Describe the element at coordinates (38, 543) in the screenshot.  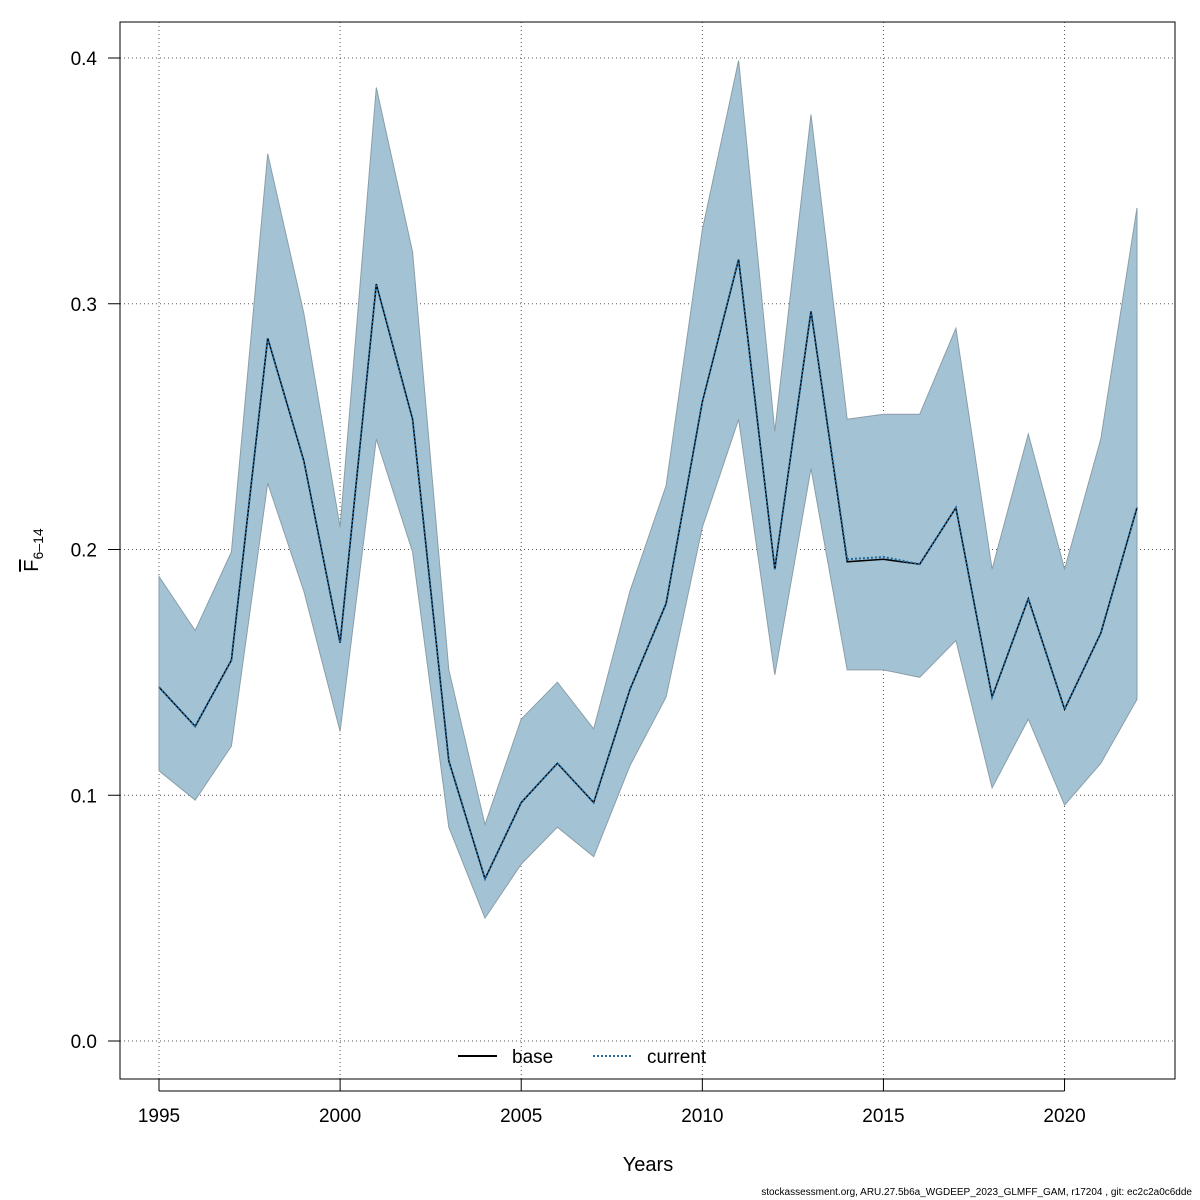
I see `y-axis-label-sub: 6–14` at that location.